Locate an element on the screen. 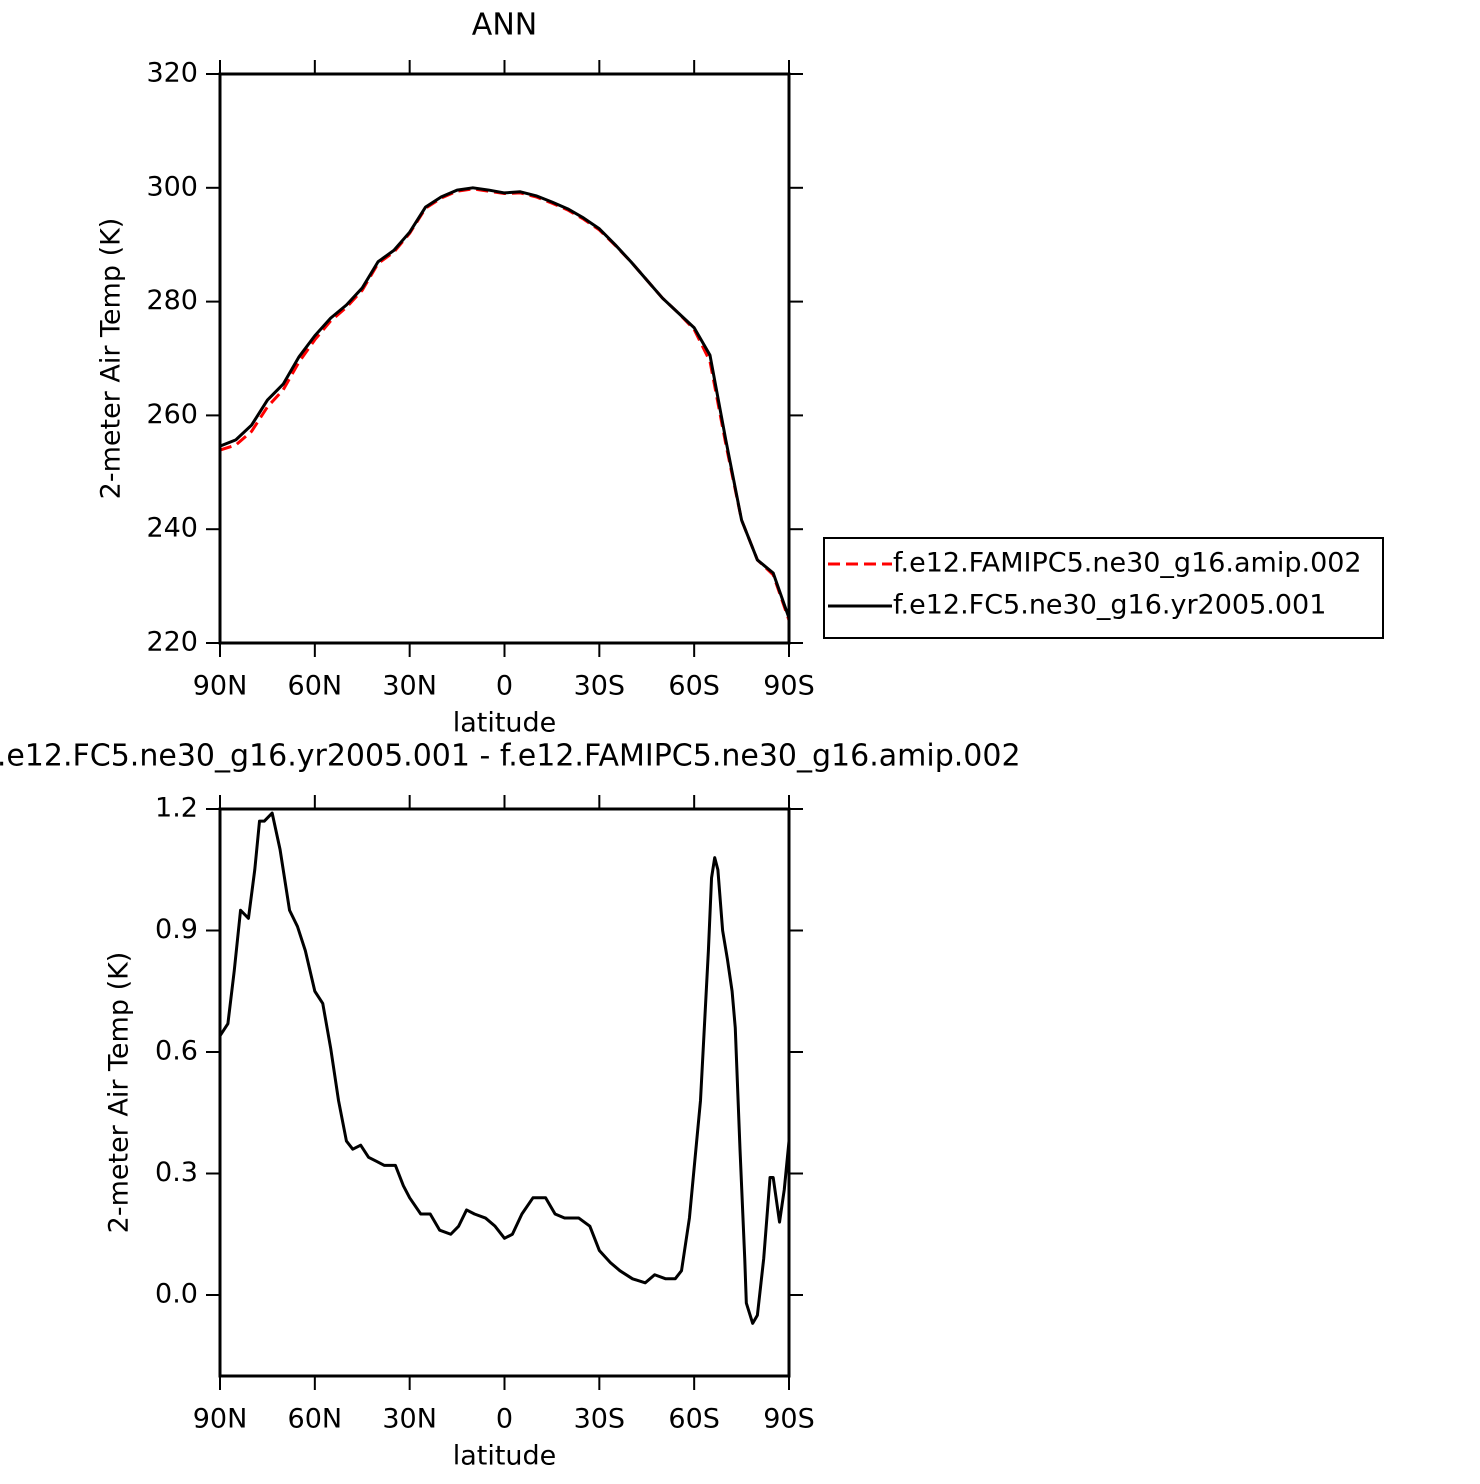 This screenshot has height=1484, width=1480. chart-title: ANN is located at coordinates (504, 25).